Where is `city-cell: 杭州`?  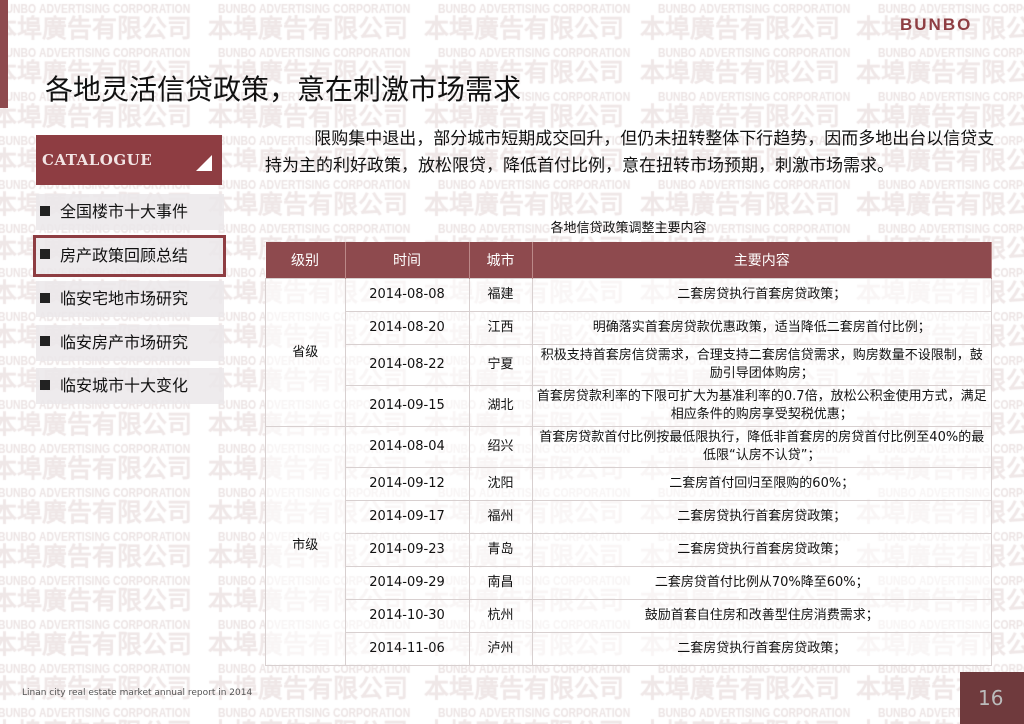
city-cell: 杭州 is located at coordinates (500, 616).